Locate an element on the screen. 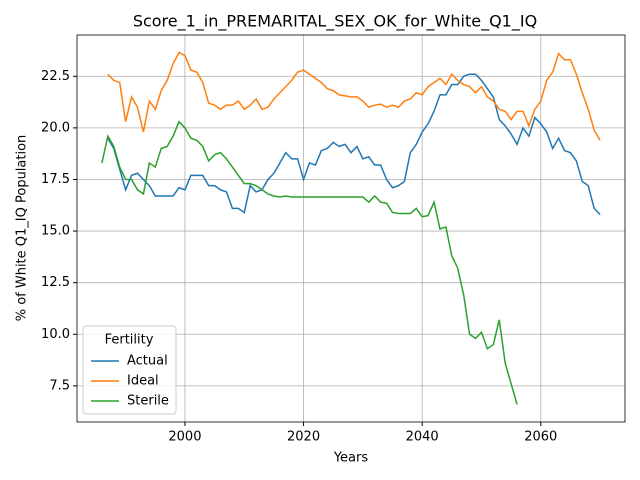  x-tick-label: 2060 is located at coordinates (540, 437).